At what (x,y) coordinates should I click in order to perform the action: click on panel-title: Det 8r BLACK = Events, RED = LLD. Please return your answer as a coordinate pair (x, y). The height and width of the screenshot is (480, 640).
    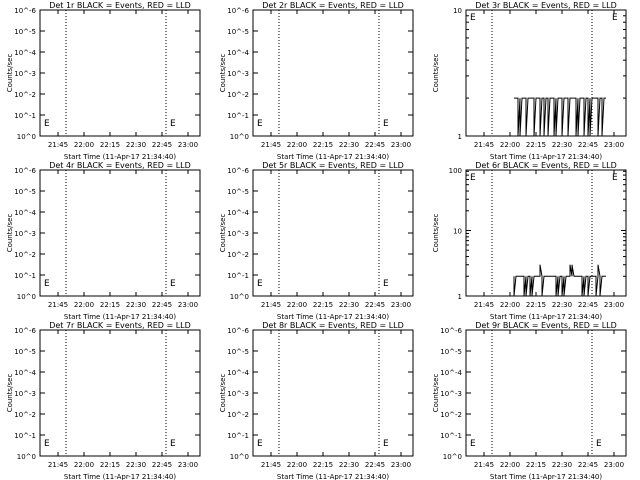
    Looking at the image, I should click on (333, 325).